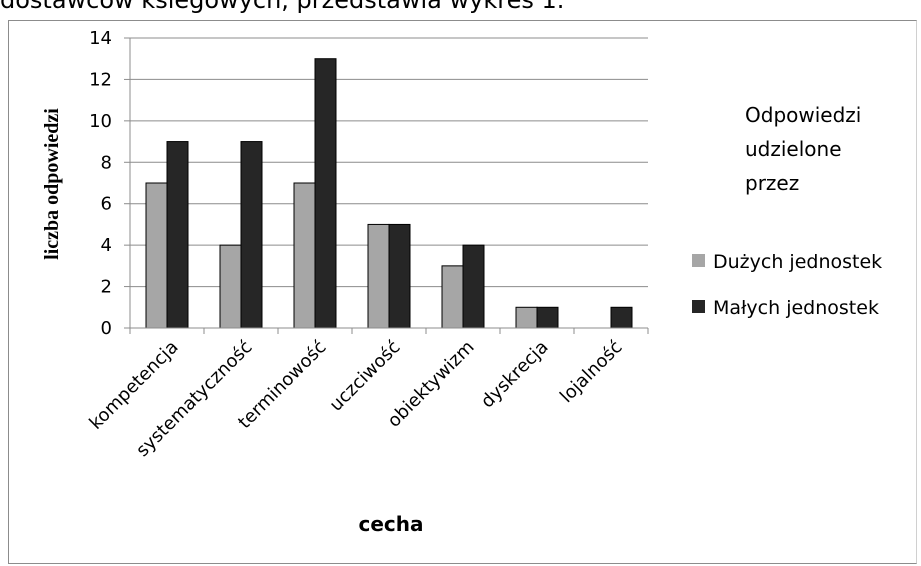 The image size is (921, 566). I want to click on y-tick-label: 4, so click(106, 245).